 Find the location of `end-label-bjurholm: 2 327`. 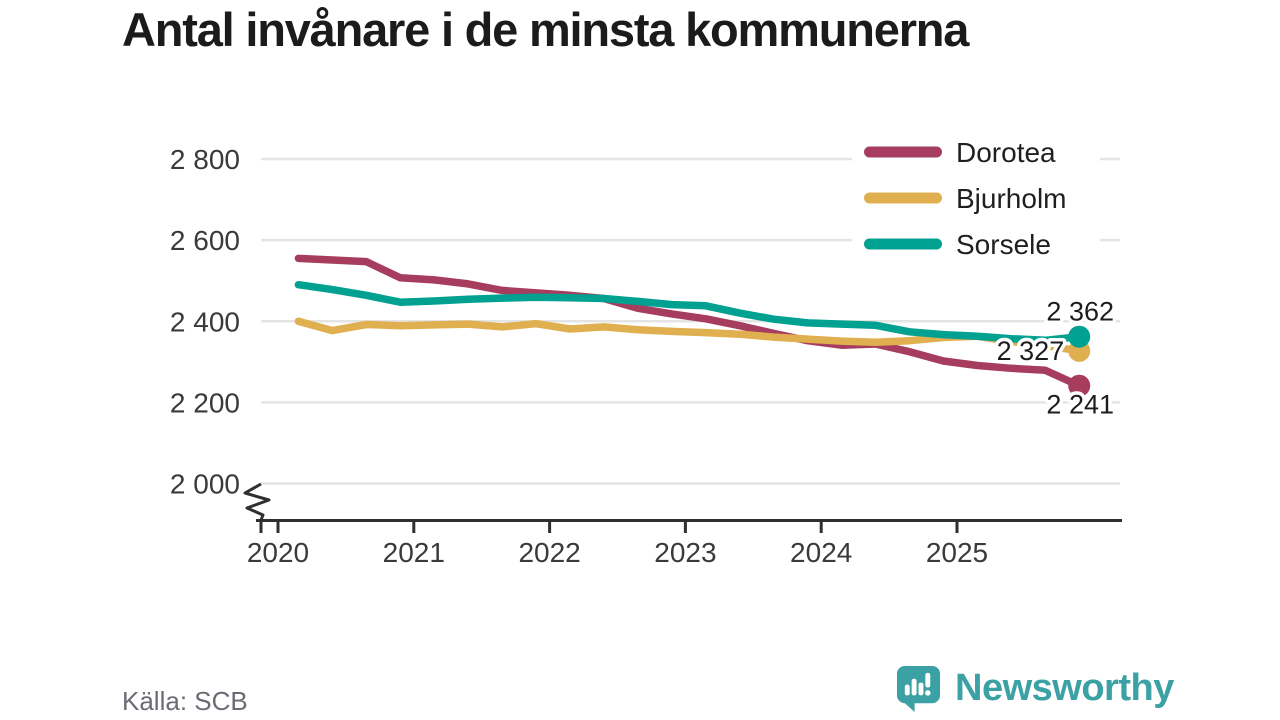

end-label-bjurholm: 2 327 is located at coordinates (1031, 351).